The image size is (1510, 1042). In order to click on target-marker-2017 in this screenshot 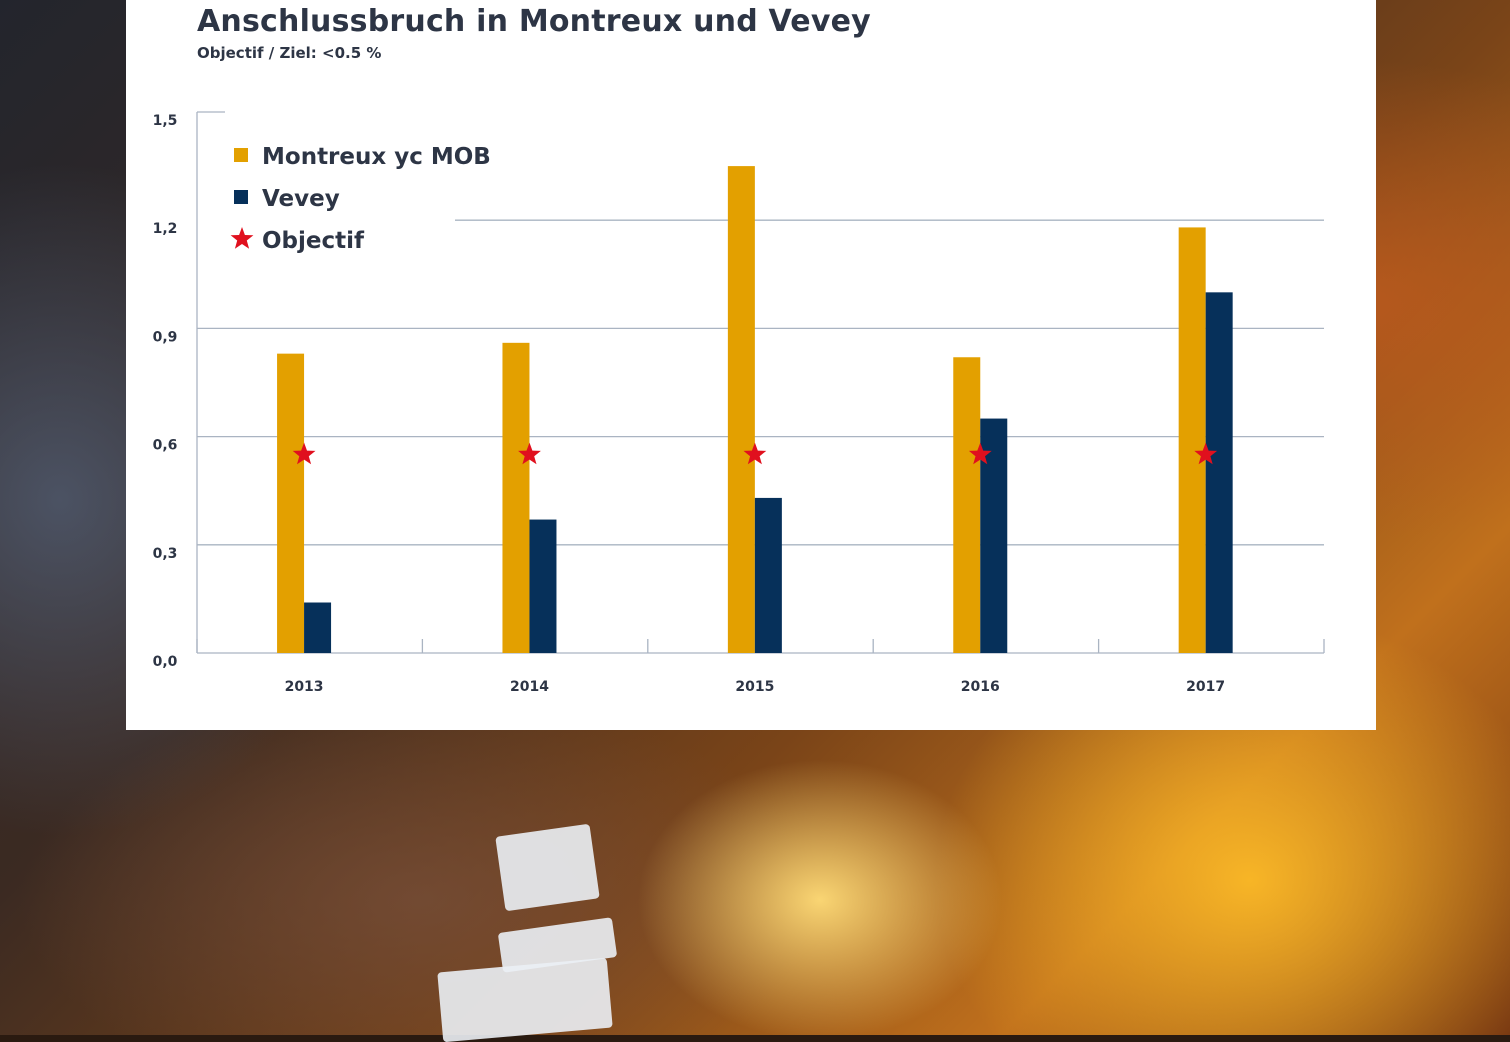, I will do `click(1206, 453)`.